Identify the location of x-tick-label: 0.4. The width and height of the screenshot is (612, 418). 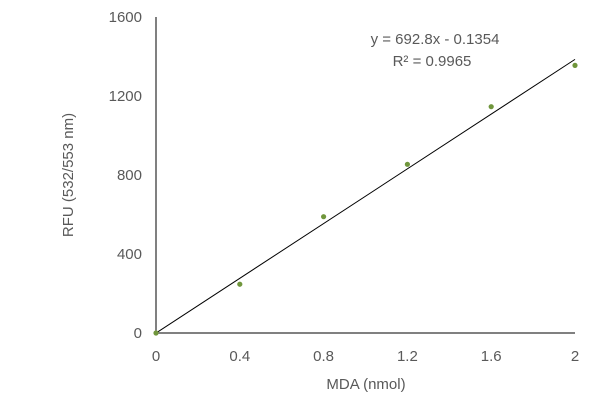
(239, 356).